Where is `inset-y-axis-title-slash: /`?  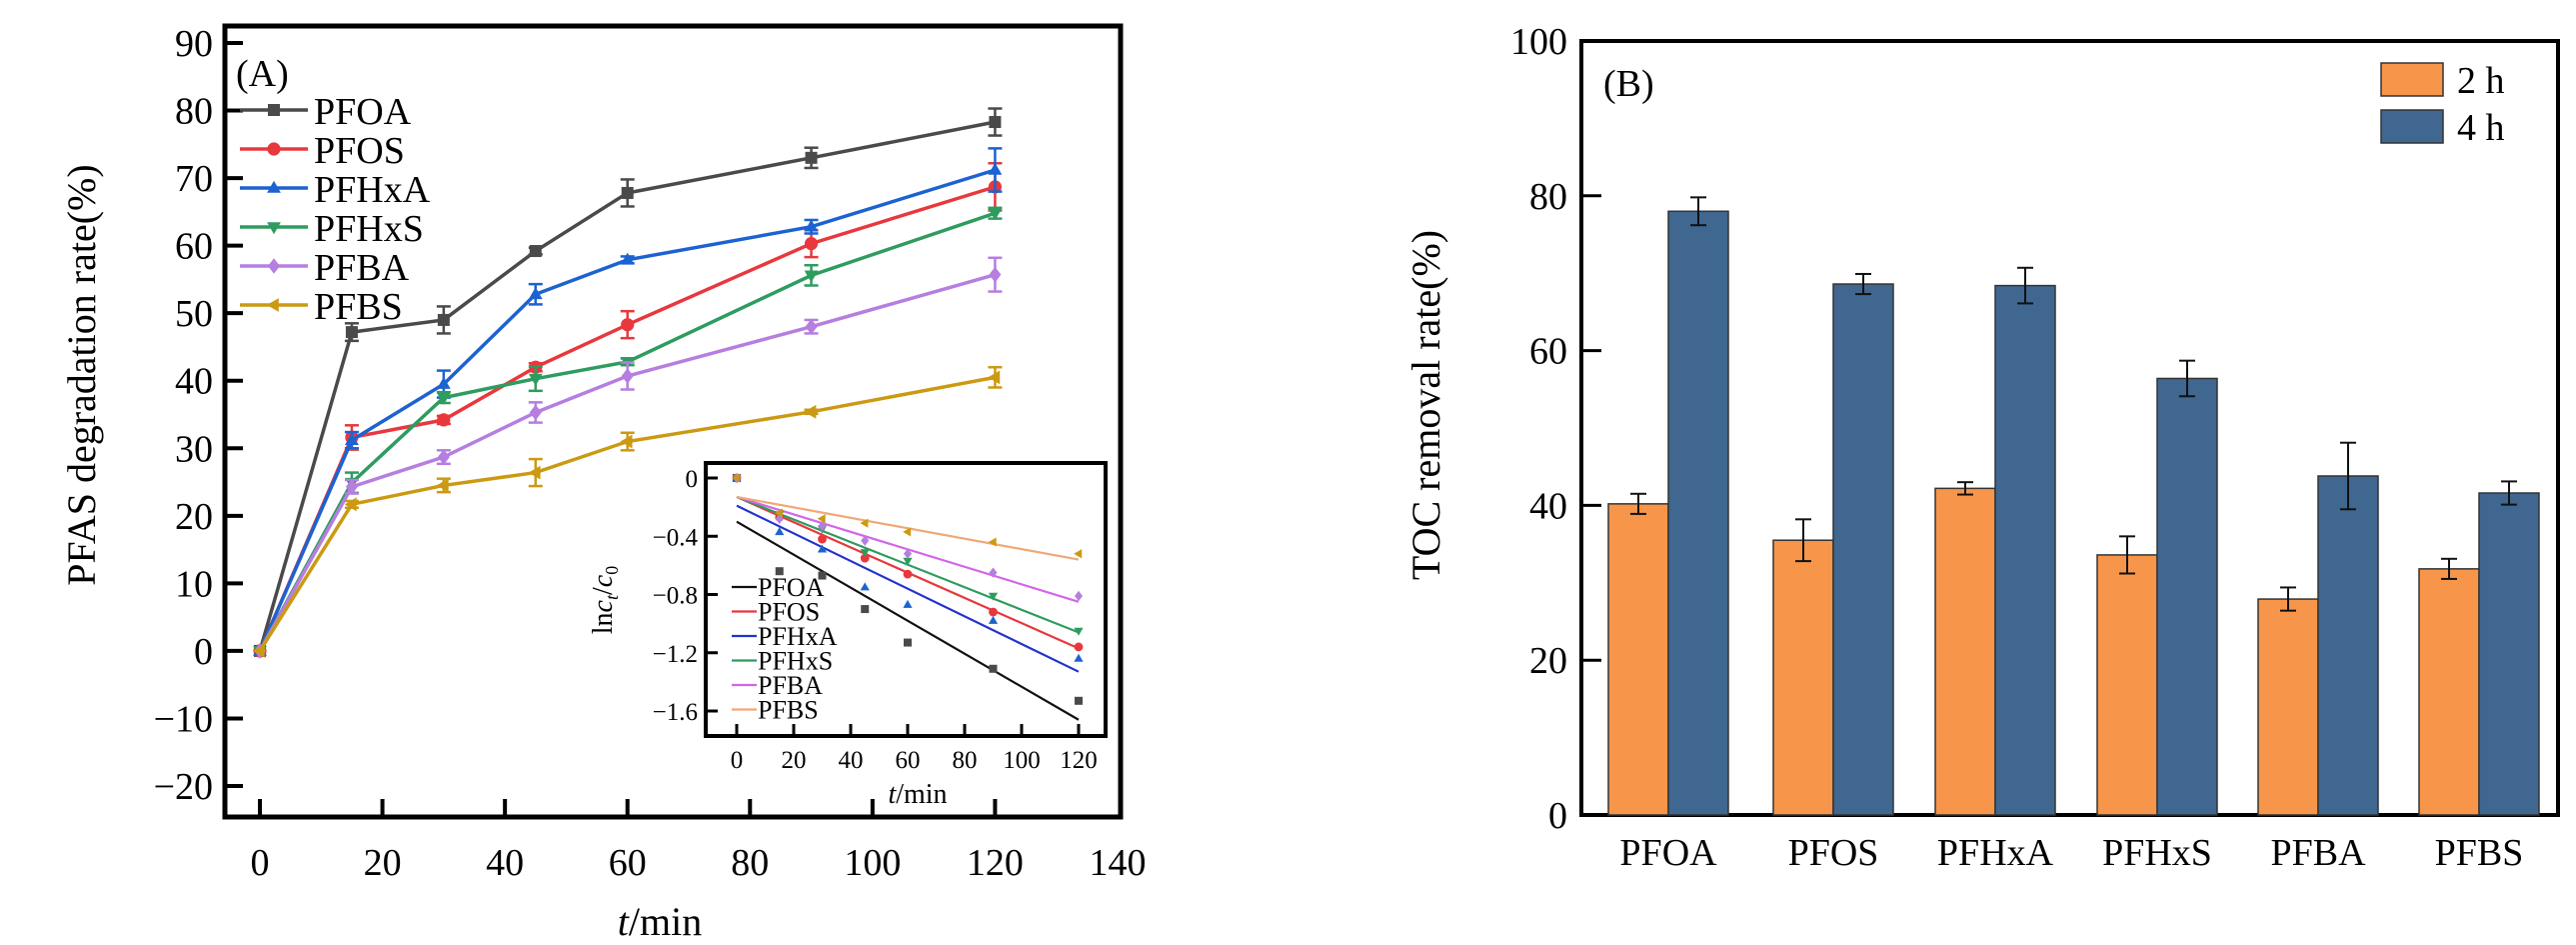
inset-y-axis-title-slash: / is located at coordinates (603, 591).